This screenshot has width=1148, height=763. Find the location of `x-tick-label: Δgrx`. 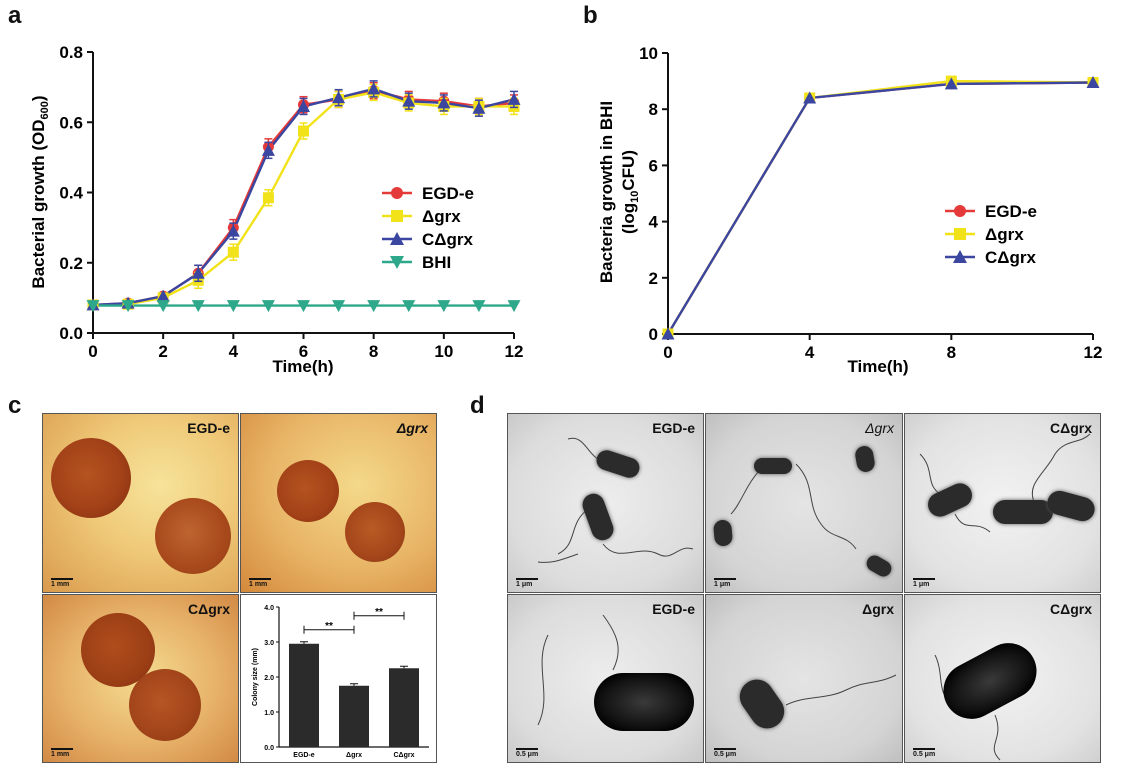

x-tick-label: Δgrx is located at coordinates (354, 755).